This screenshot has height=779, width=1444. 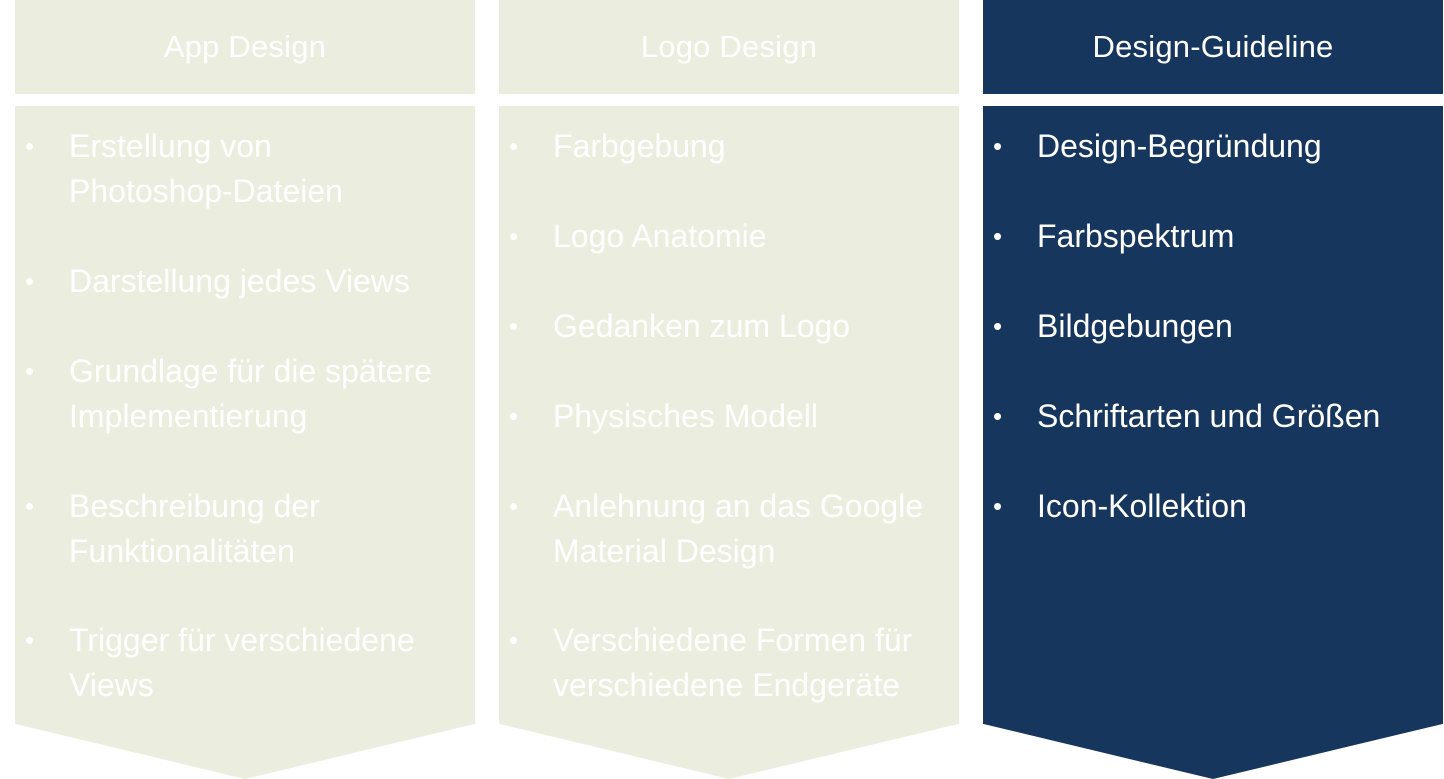 I want to click on column-header-logo-design: Logo Design, so click(x=729, y=47).